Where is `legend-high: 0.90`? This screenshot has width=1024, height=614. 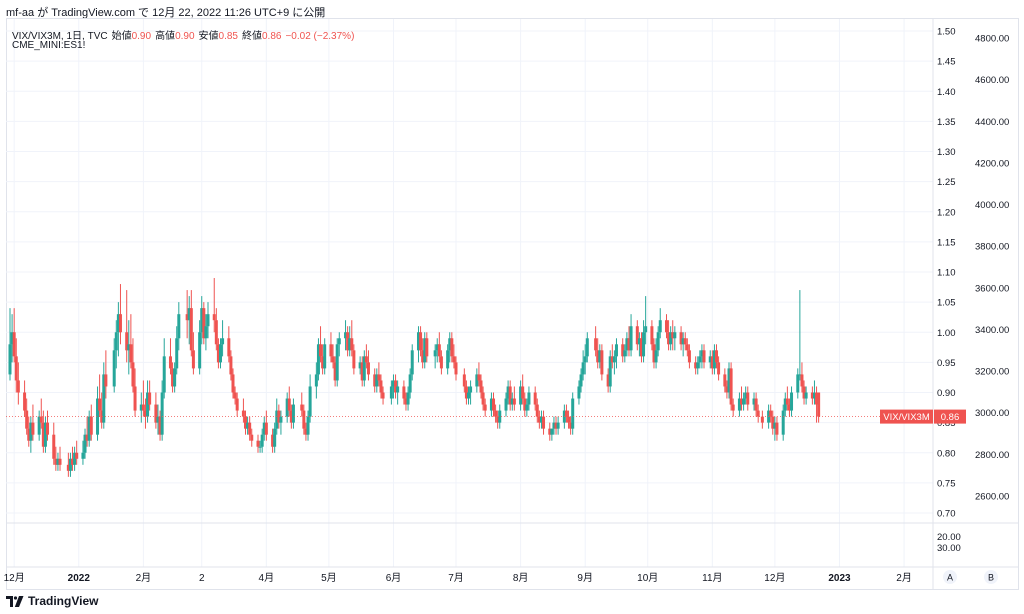
legend-high: 0.90 is located at coordinates (185, 36).